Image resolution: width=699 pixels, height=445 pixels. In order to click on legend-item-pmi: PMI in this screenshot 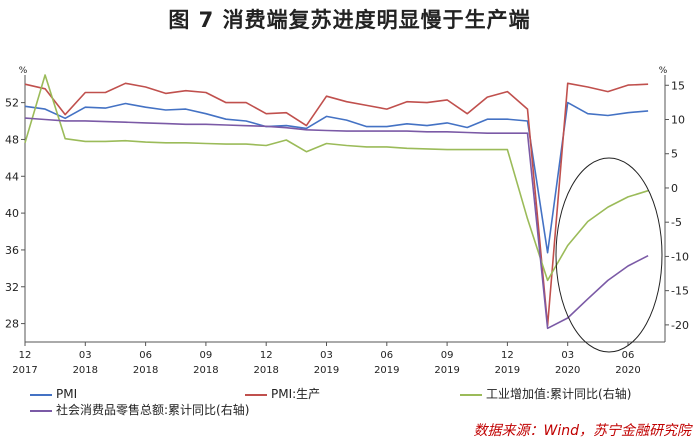, I will do `click(53, 394)`.